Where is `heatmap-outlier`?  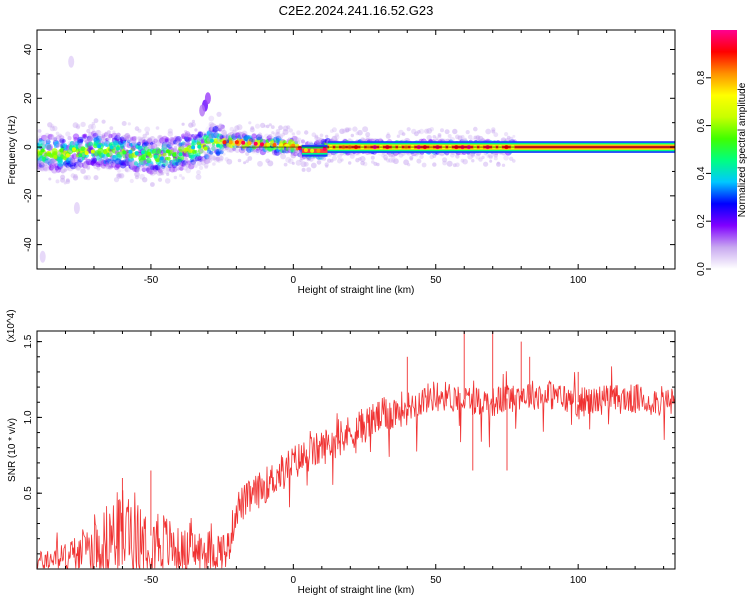
heatmap-outlier is located at coordinates (42, 256).